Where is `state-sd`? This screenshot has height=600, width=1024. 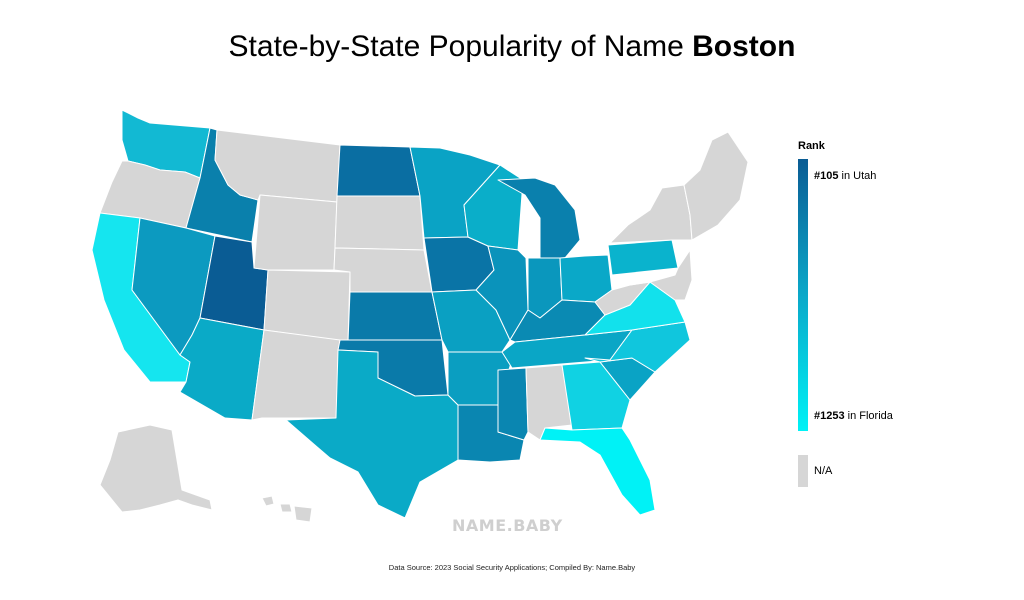 state-sd is located at coordinates (379, 223).